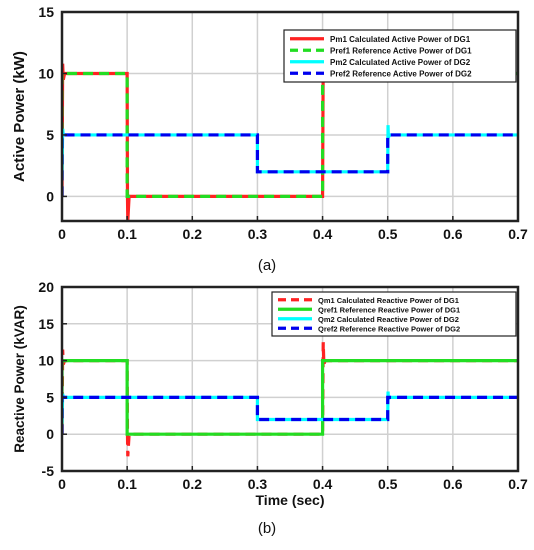 The width and height of the screenshot is (534, 550). What do you see at coordinates (267, 528) in the screenshot?
I see `panel-label: (b)` at bounding box center [267, 528].